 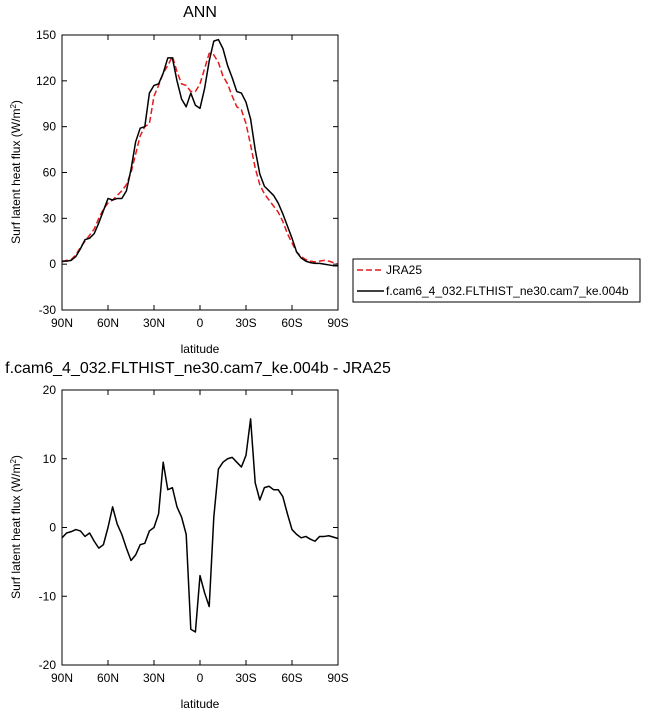 What do you see at coordinates (16, 527) in the screenshot?
I see `bottom-y-axis-label: Surf latent heat flux (W/m2)` at bounding box center [16, 527].